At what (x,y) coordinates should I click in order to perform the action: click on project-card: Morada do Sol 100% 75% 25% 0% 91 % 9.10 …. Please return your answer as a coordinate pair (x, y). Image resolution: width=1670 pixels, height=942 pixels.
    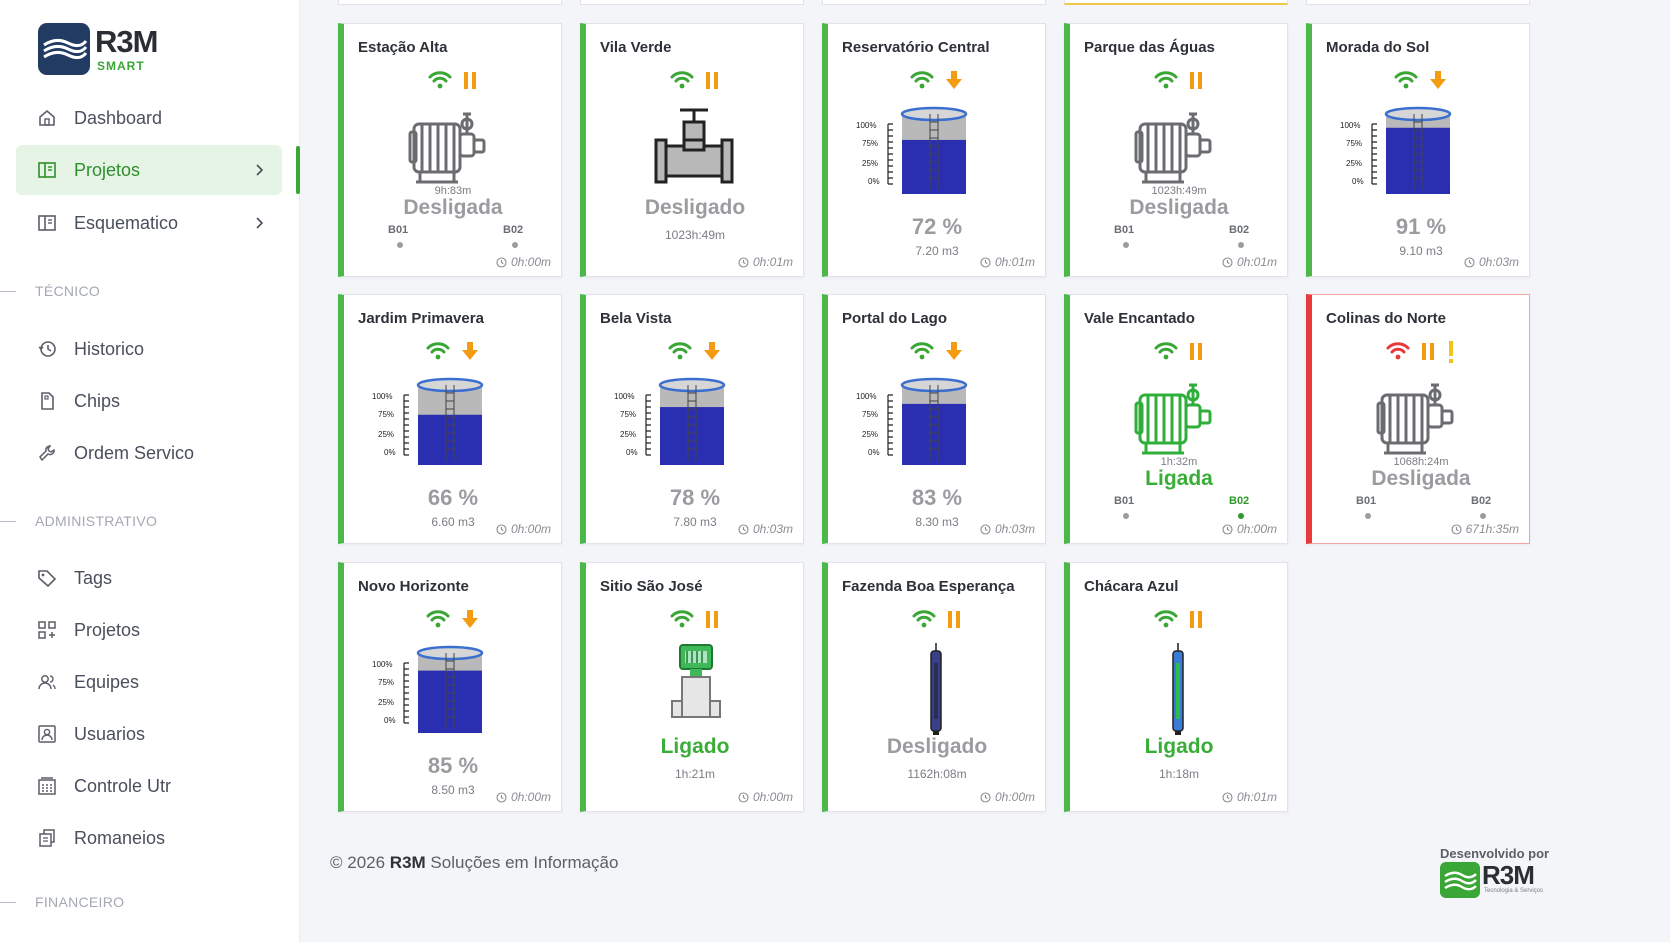
    Looking at the image, I should click on (1418, 150).